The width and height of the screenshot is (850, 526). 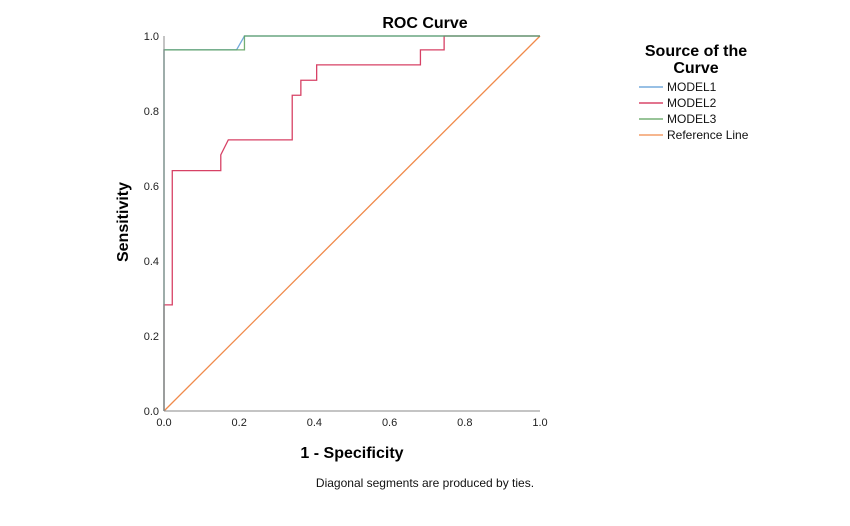 I want to click on legend-title-line1: Source of the, so click(x=696, y=51).